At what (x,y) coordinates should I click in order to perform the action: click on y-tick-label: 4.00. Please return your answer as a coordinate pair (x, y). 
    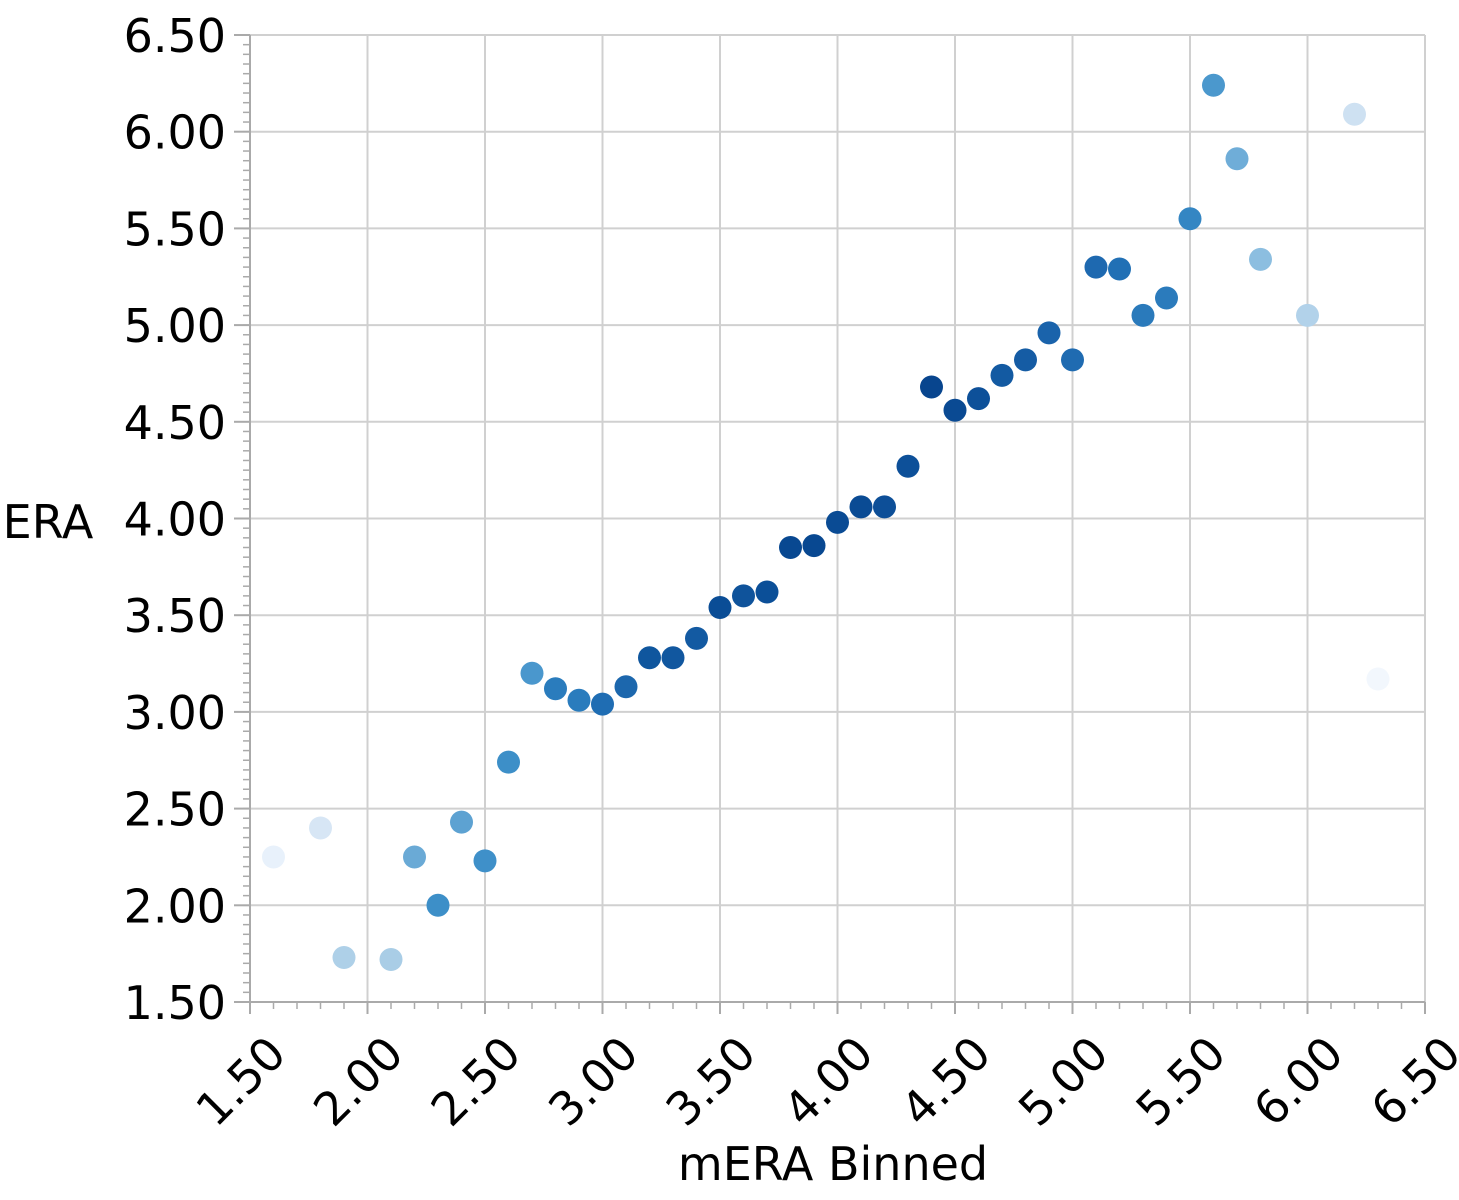
    Looking at the image, I should click on (175, 520).